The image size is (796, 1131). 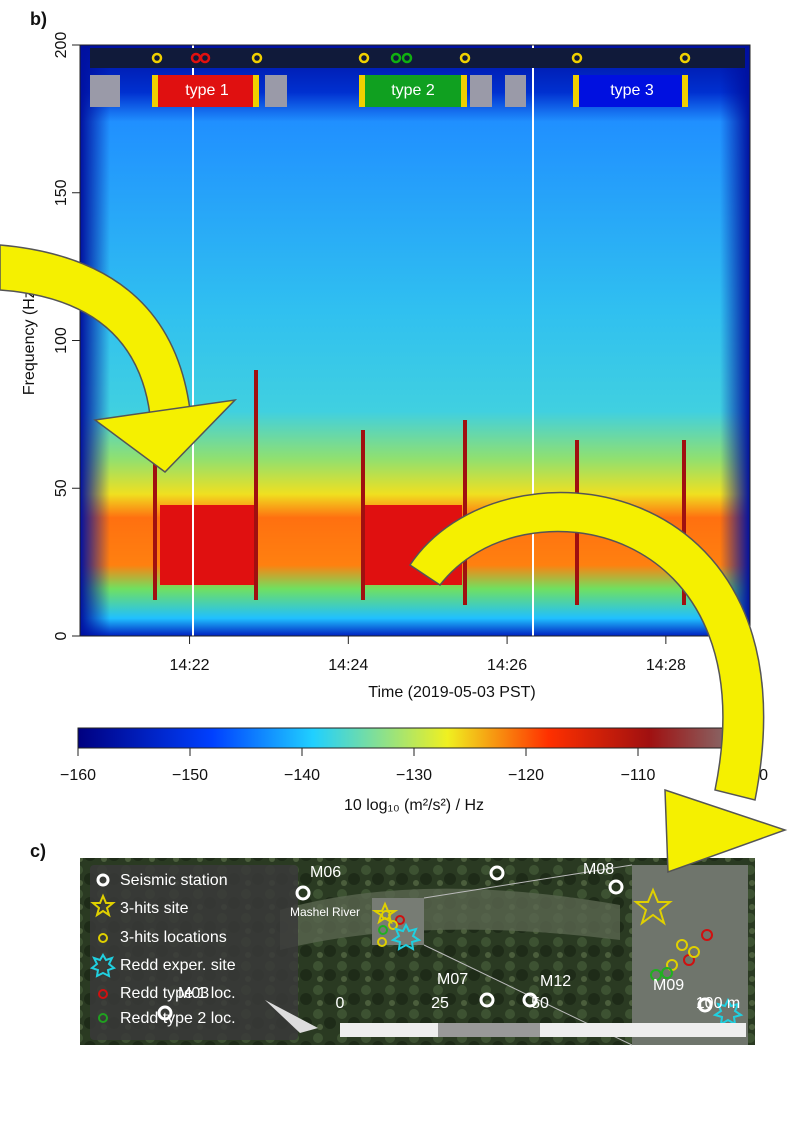 What do you see at coordinates (302, 775) in the screenshot?
I see `colorbar-tick-label: −140` at bounding box center [302, 775].